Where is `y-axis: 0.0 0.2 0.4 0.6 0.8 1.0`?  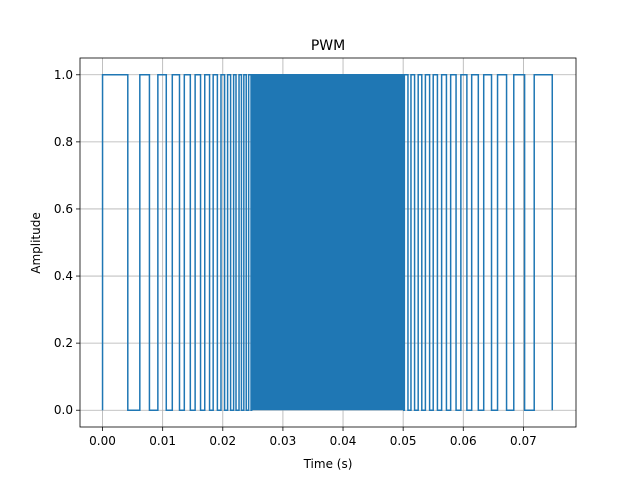 y-axis: 0.0 0.2 0.4 0.6 0.8 1.0 is located at coordinates (67, 242).